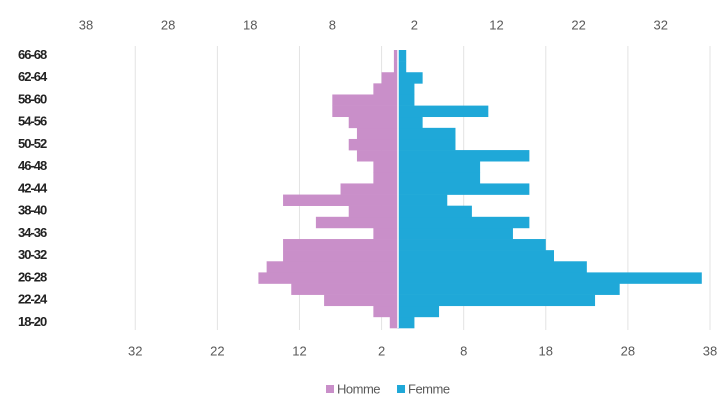 The width and height of the screenshot is (719, 401). What do you see at coordinates (414, 24) in the screenshot?
I see `x2-tick-label: 2` at bounding box center [414, 24].